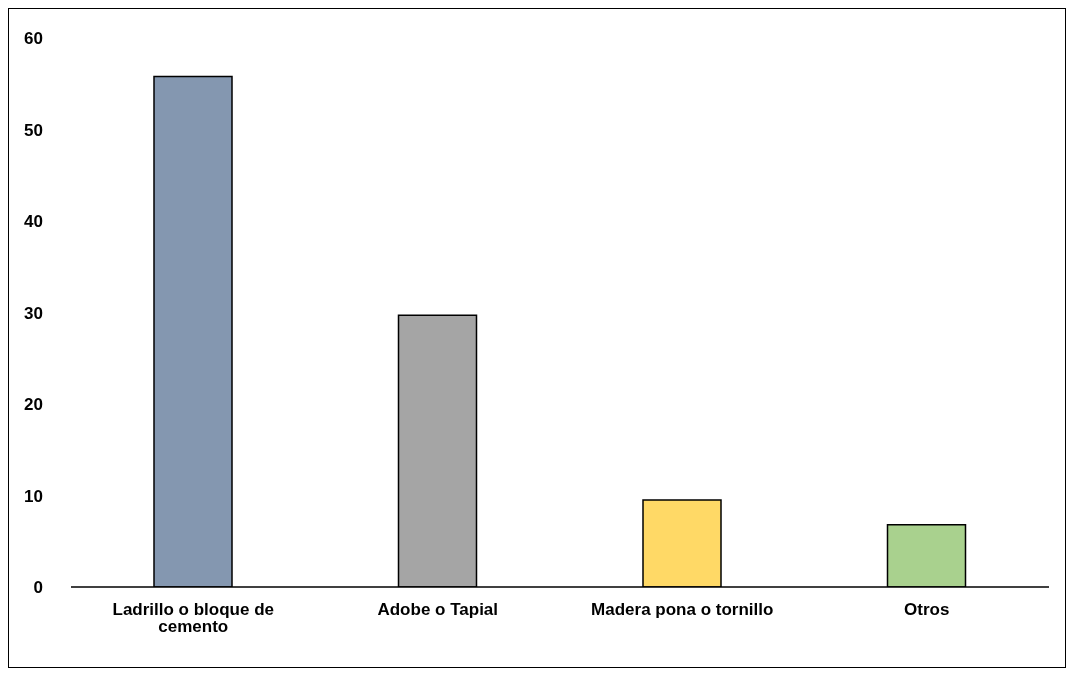 This screenshot has height=677, width=1076. Describe the element at coordinates (33, 130) in the screenshot. I see `y-tick-label: 50` at that location.